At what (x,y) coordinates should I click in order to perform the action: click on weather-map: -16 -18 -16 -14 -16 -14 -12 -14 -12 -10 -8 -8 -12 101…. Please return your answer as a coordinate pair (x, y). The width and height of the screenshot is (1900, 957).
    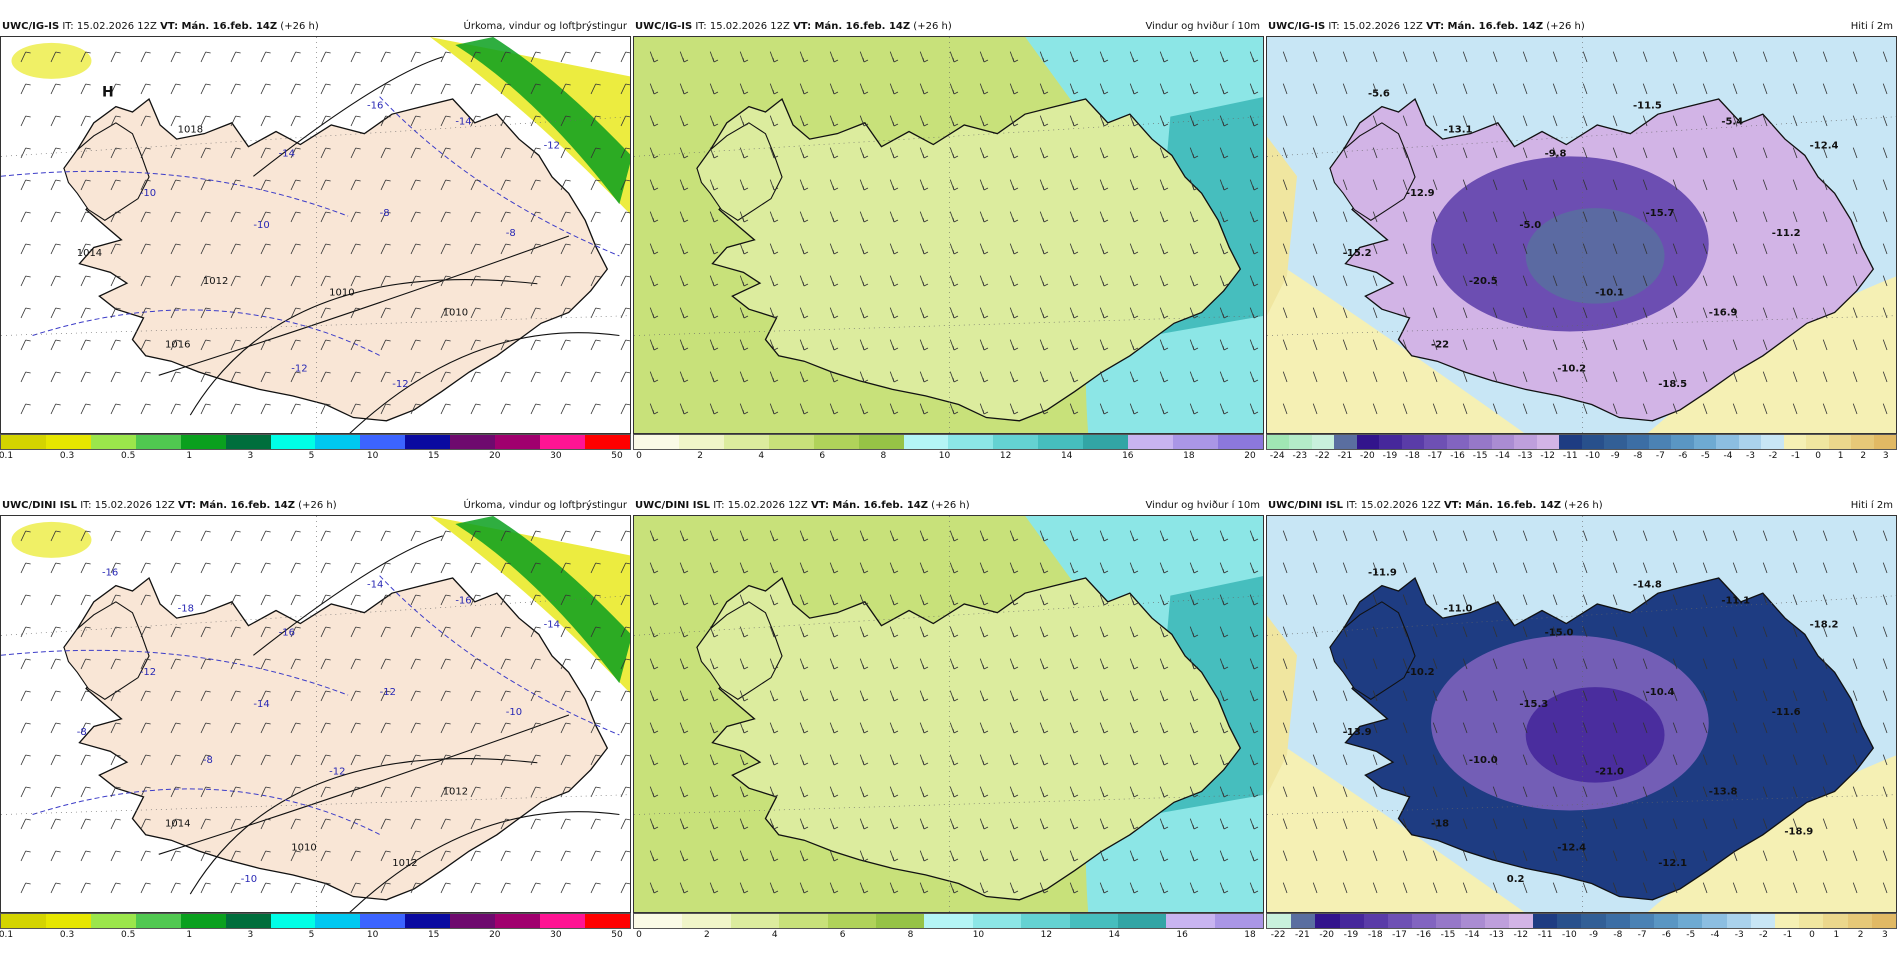
    Looking at the image, I should click on (315, 714).